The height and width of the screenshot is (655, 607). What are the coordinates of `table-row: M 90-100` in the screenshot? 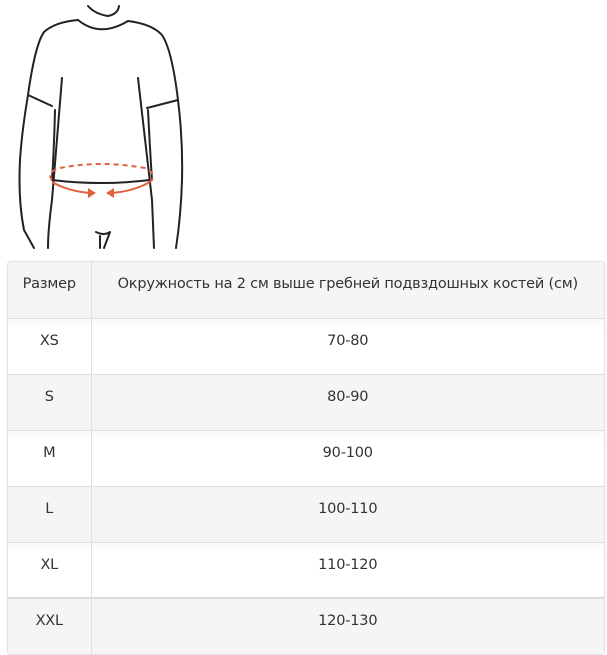 It's located at (306, 458).